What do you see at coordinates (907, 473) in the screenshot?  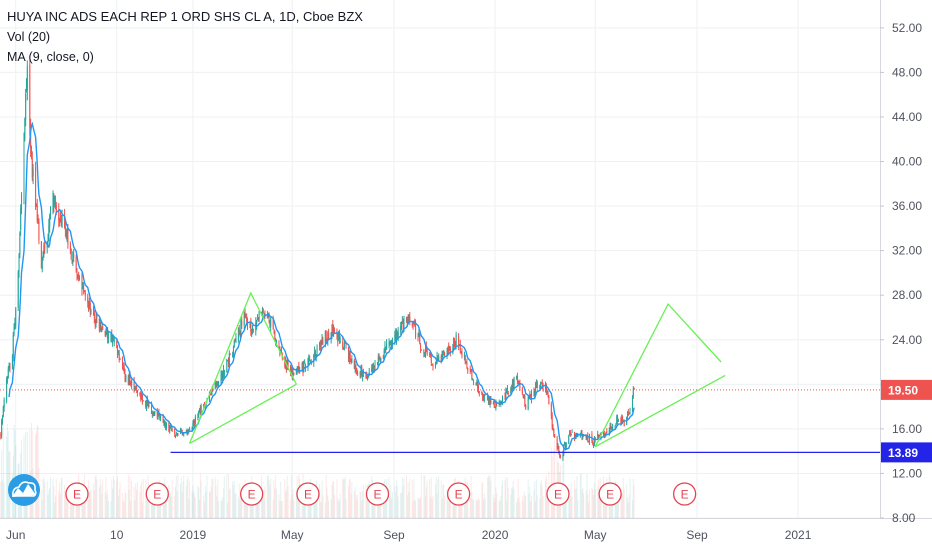 I see `price-tick-label: 12.00` at bounding box center [907, 473].